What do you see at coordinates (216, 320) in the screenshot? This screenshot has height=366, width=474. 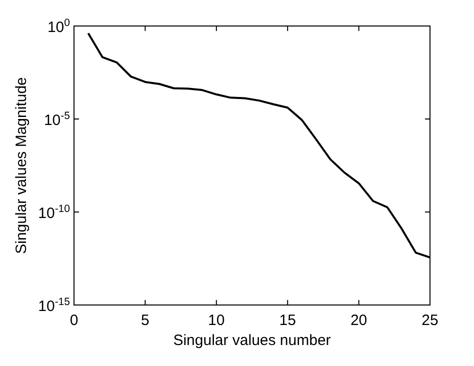 I see `x-tick-label: 10` at bounding box center [216, 320].